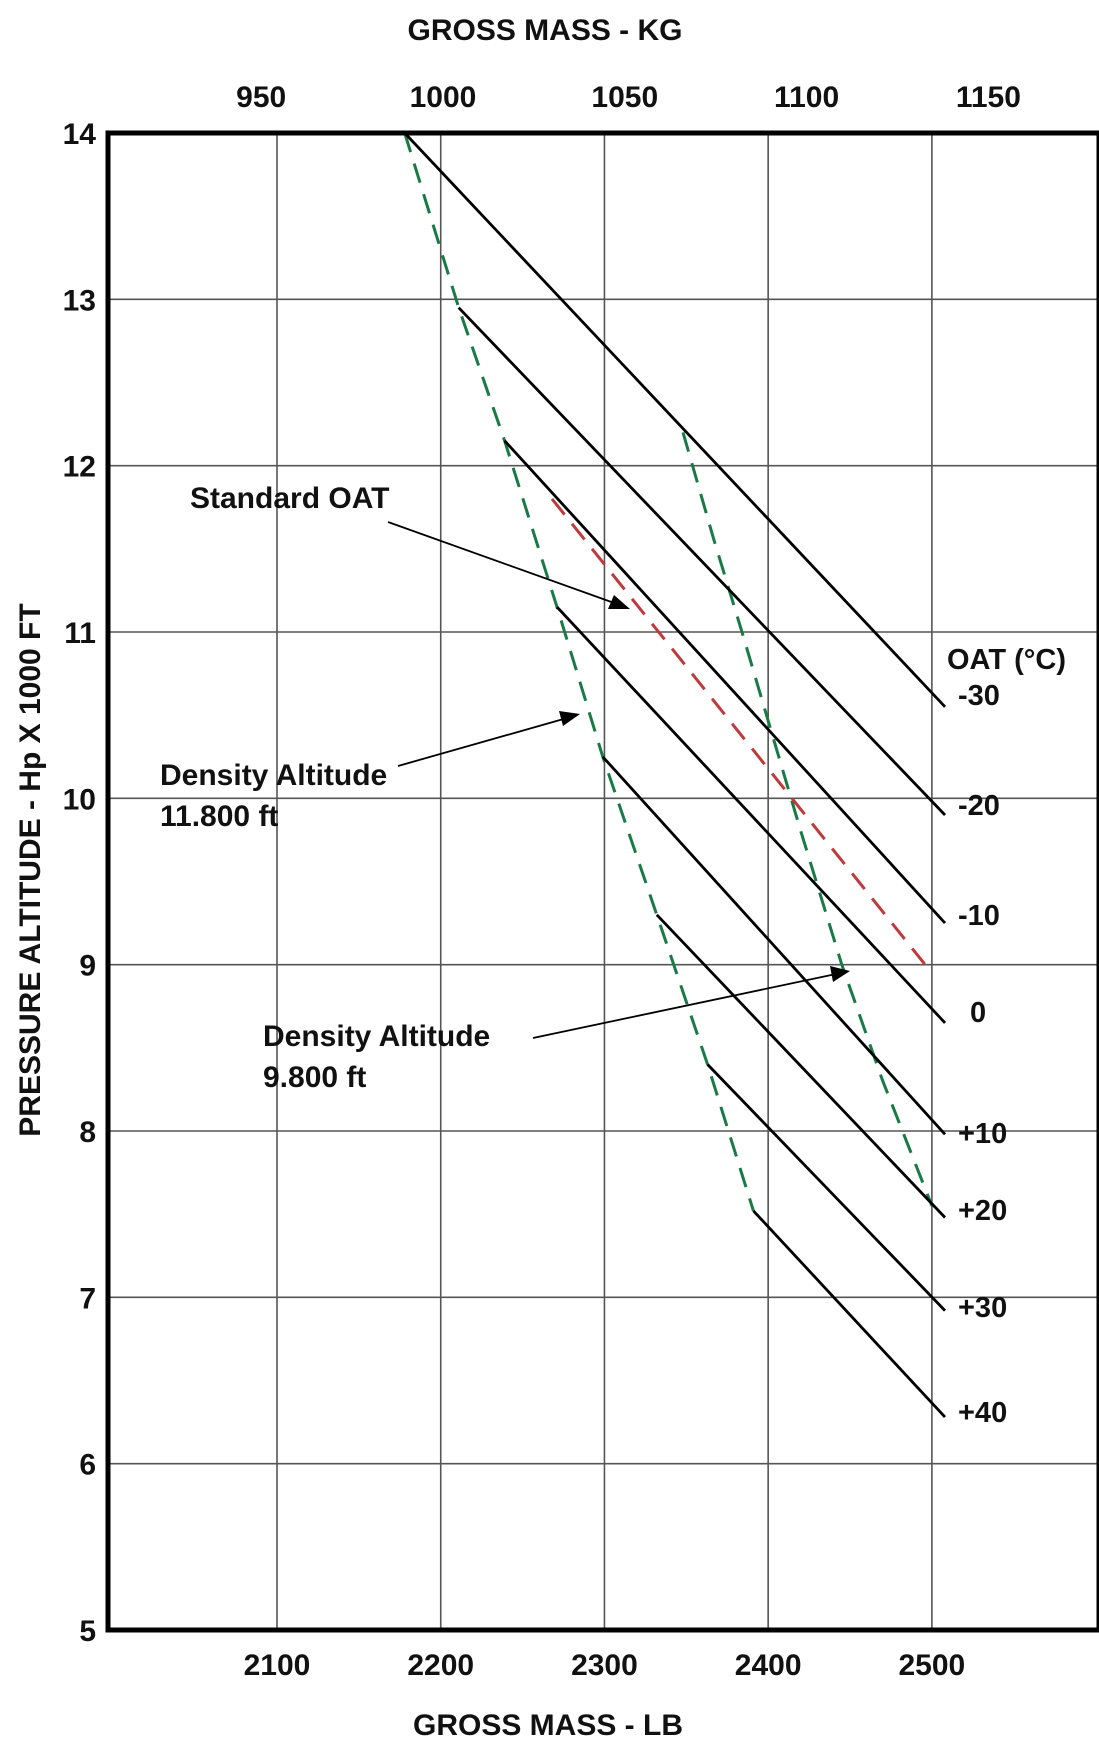  What do you see at coordinates (261, 97) in the screenshot?
I see `kg-tick-label: 950` at bounding box center [261, 97].